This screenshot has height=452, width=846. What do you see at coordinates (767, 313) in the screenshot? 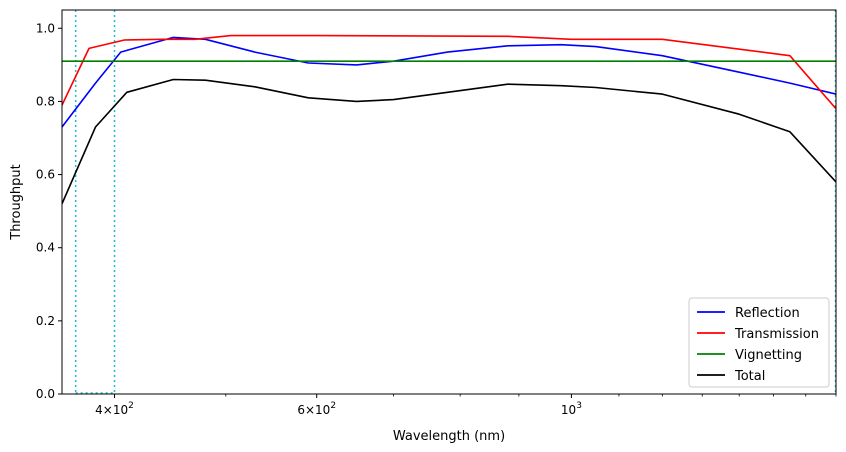
I see `legend-label-reflection: Reflection` at bounding box center [767, 313].